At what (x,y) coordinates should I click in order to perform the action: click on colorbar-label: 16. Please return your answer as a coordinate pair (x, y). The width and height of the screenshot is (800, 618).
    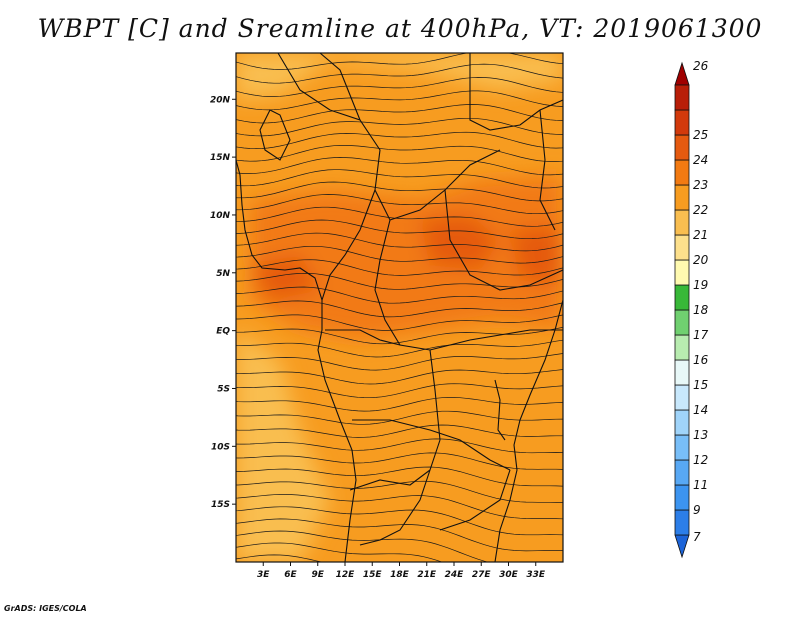
    Looking at the image, I should click on (701, 360).